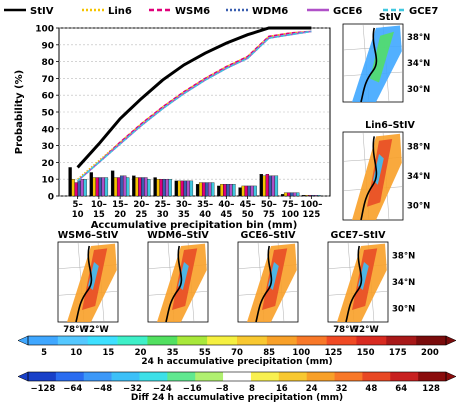 The image size is (474, 416). What do you see at coordinates (47, 63) in the screenshot?
I see `y-tick-label: 80` at bounding box center [47, 63].